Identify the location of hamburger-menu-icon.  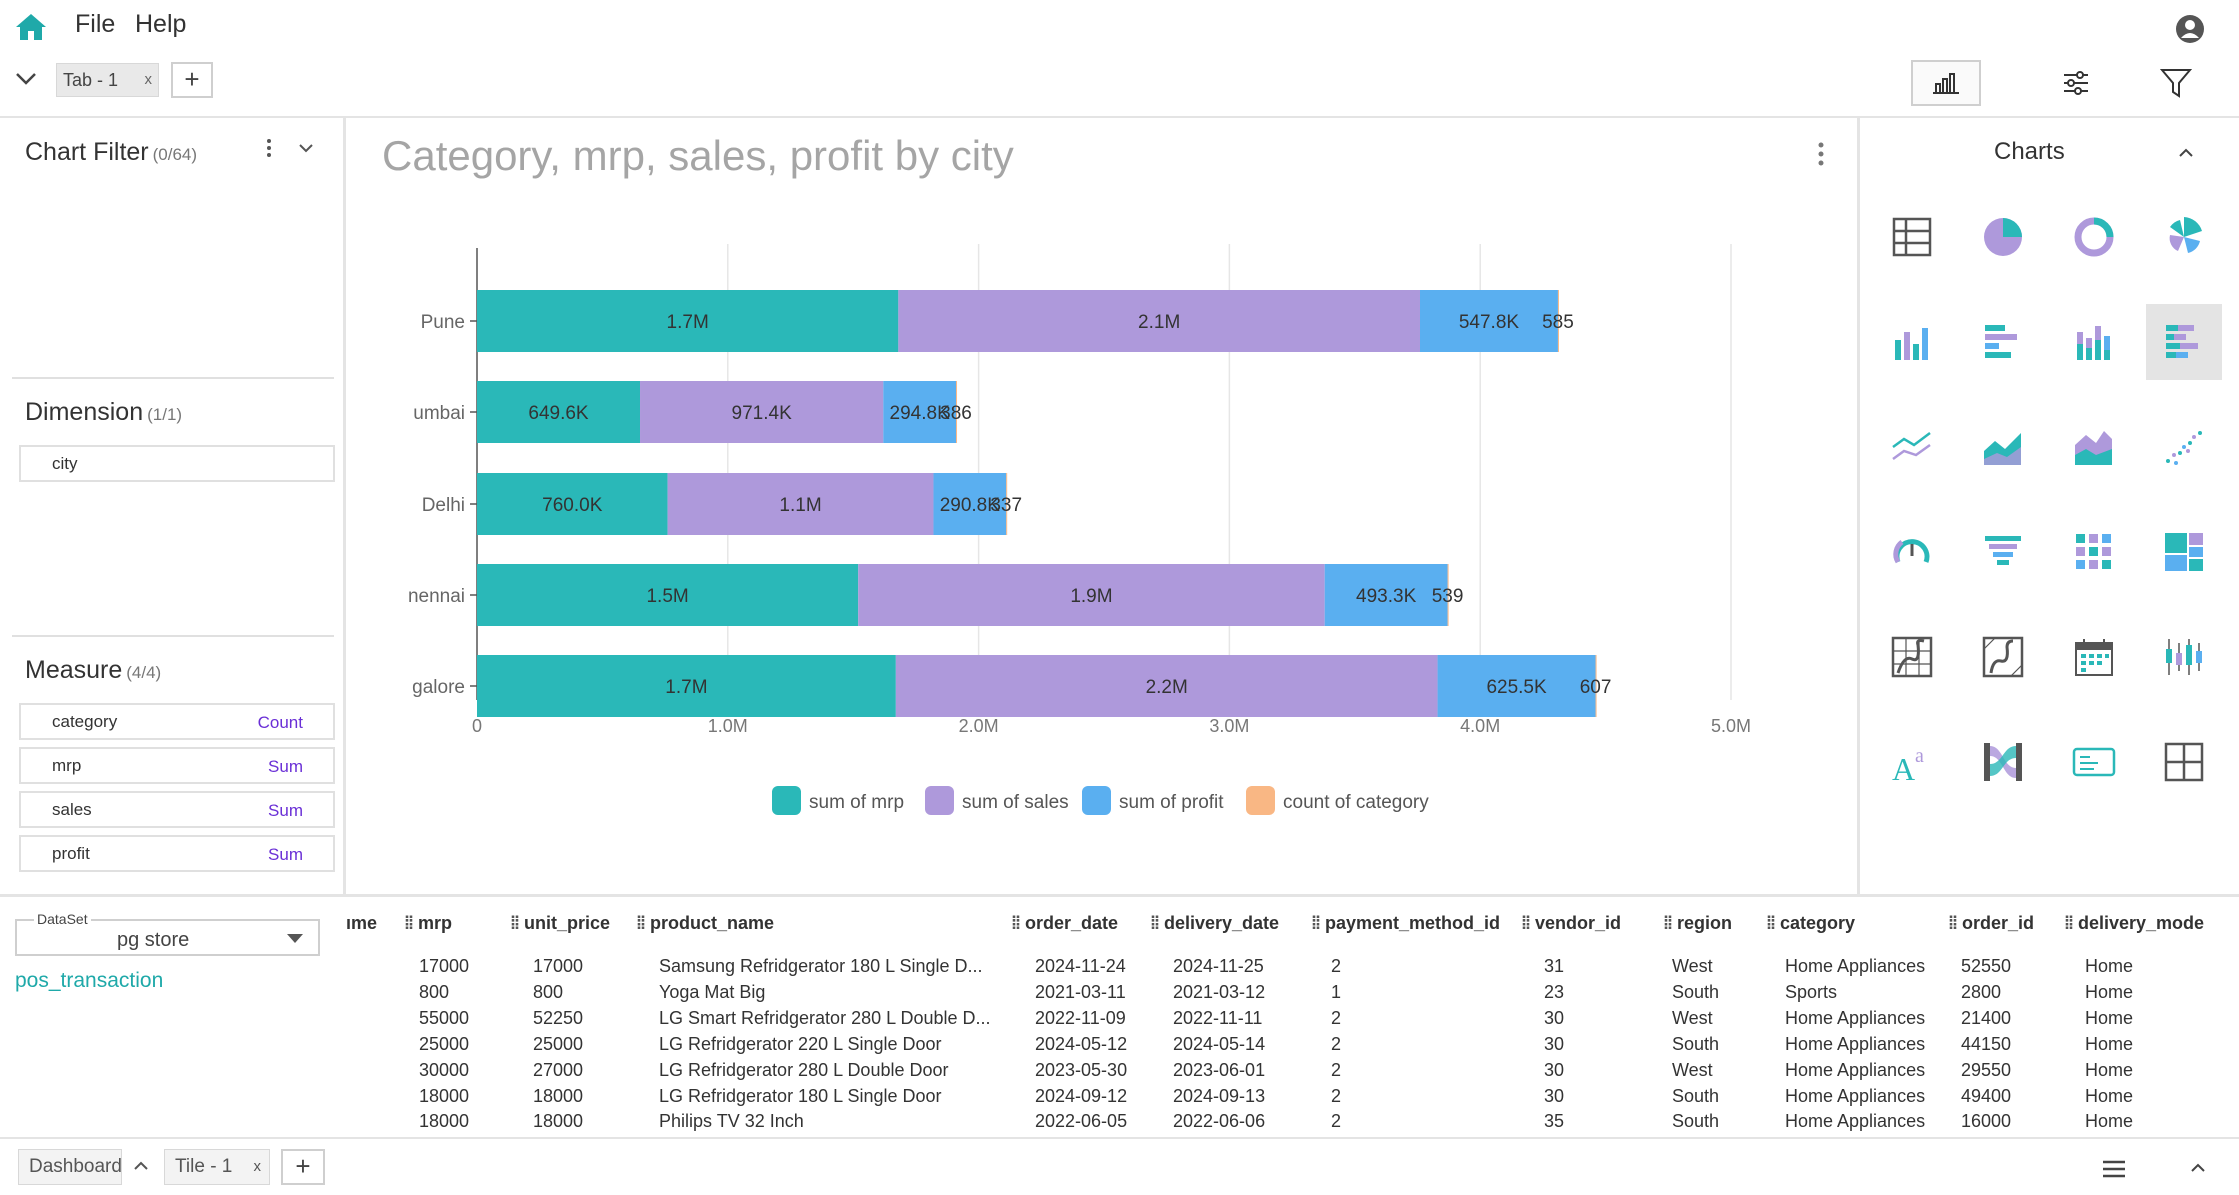
(2114, 1169).